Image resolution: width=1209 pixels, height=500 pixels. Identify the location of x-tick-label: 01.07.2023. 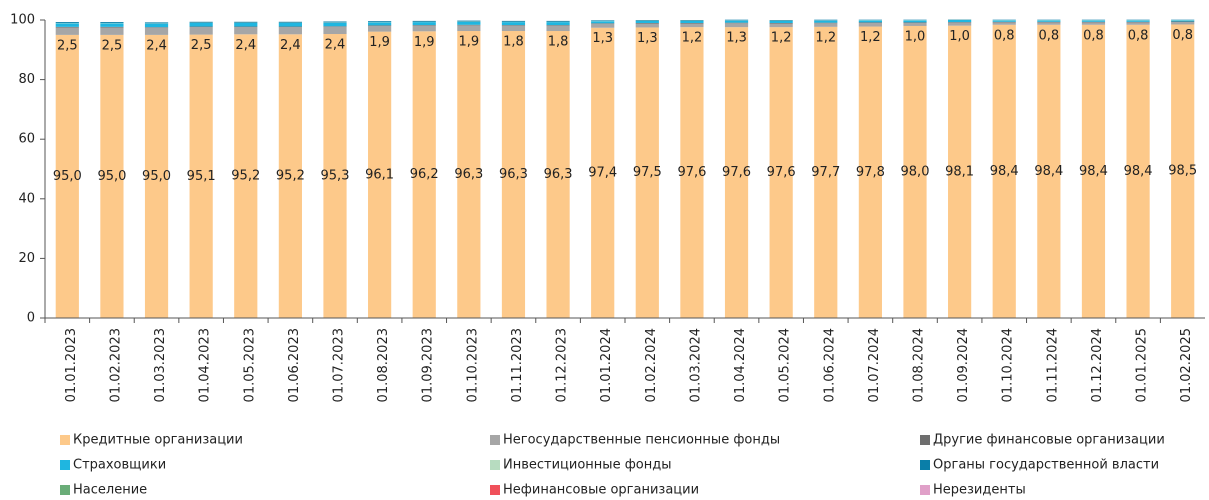
(339, 365).